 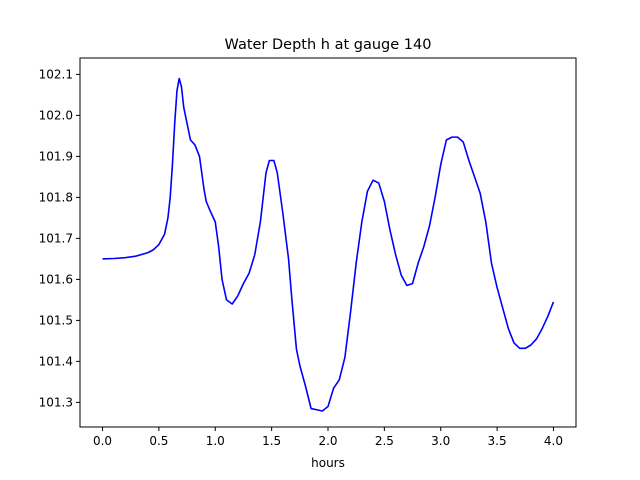 I want to click on y-tick-label: 102.0, so click(x=56, y=115).